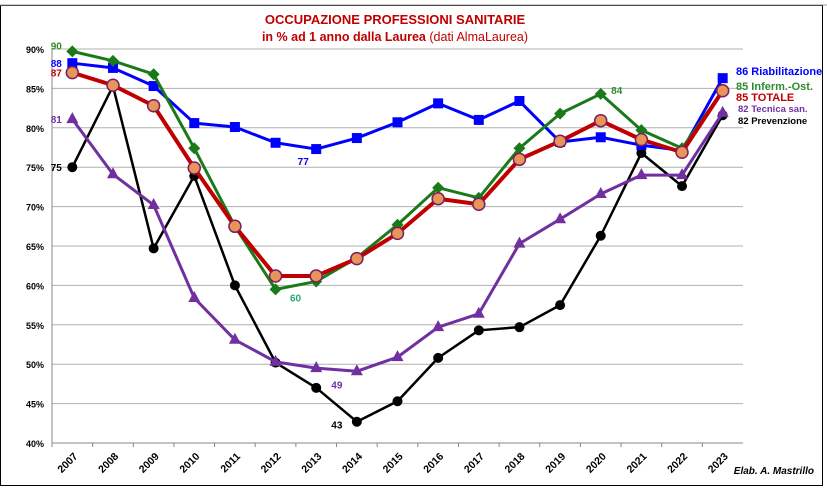  I want to click on y-tick-label: 50%, so click(35, 365).